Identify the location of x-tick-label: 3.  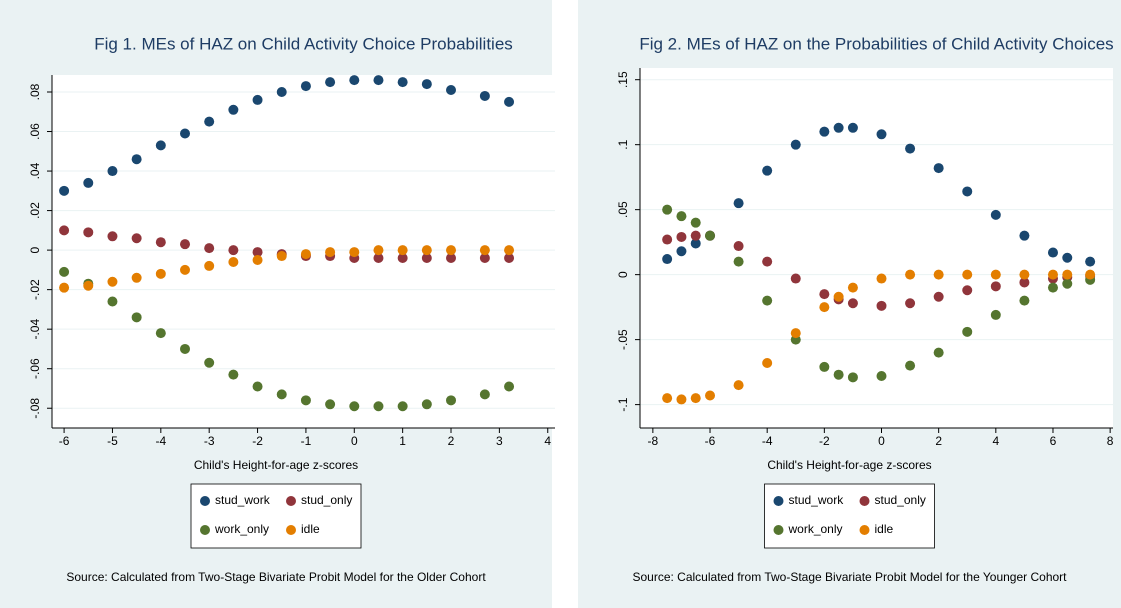
(499, 441).